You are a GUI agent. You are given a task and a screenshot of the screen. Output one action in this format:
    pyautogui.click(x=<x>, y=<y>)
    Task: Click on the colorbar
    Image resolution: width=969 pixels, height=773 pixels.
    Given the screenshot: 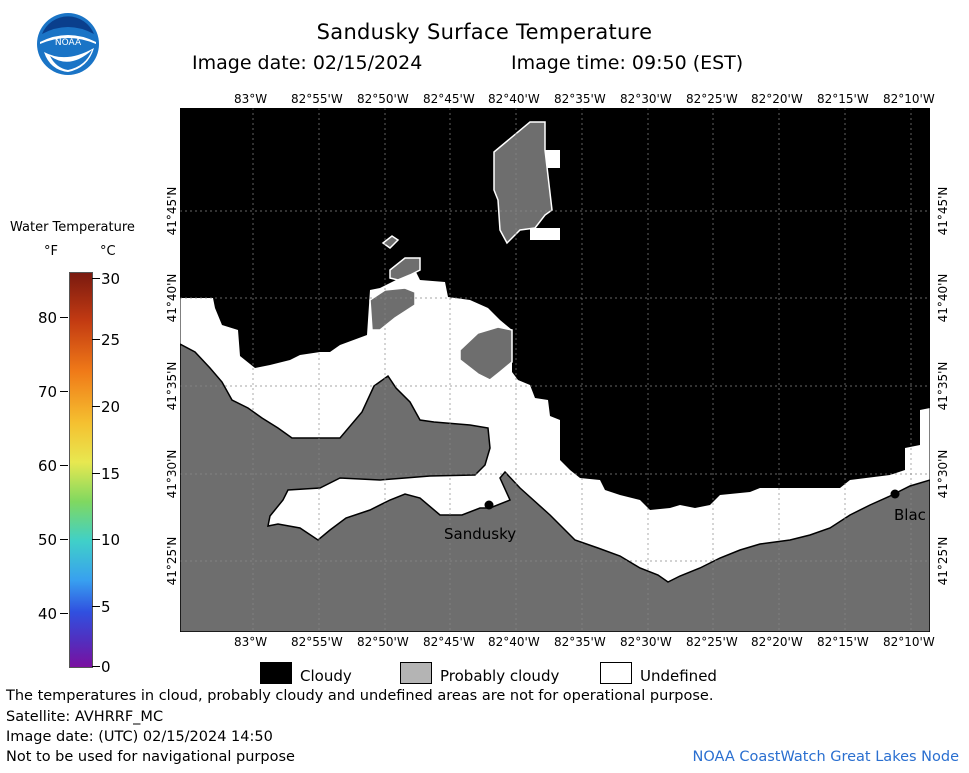 What is the action you would take?
    pyautogui.click(x=81, y=470)
    